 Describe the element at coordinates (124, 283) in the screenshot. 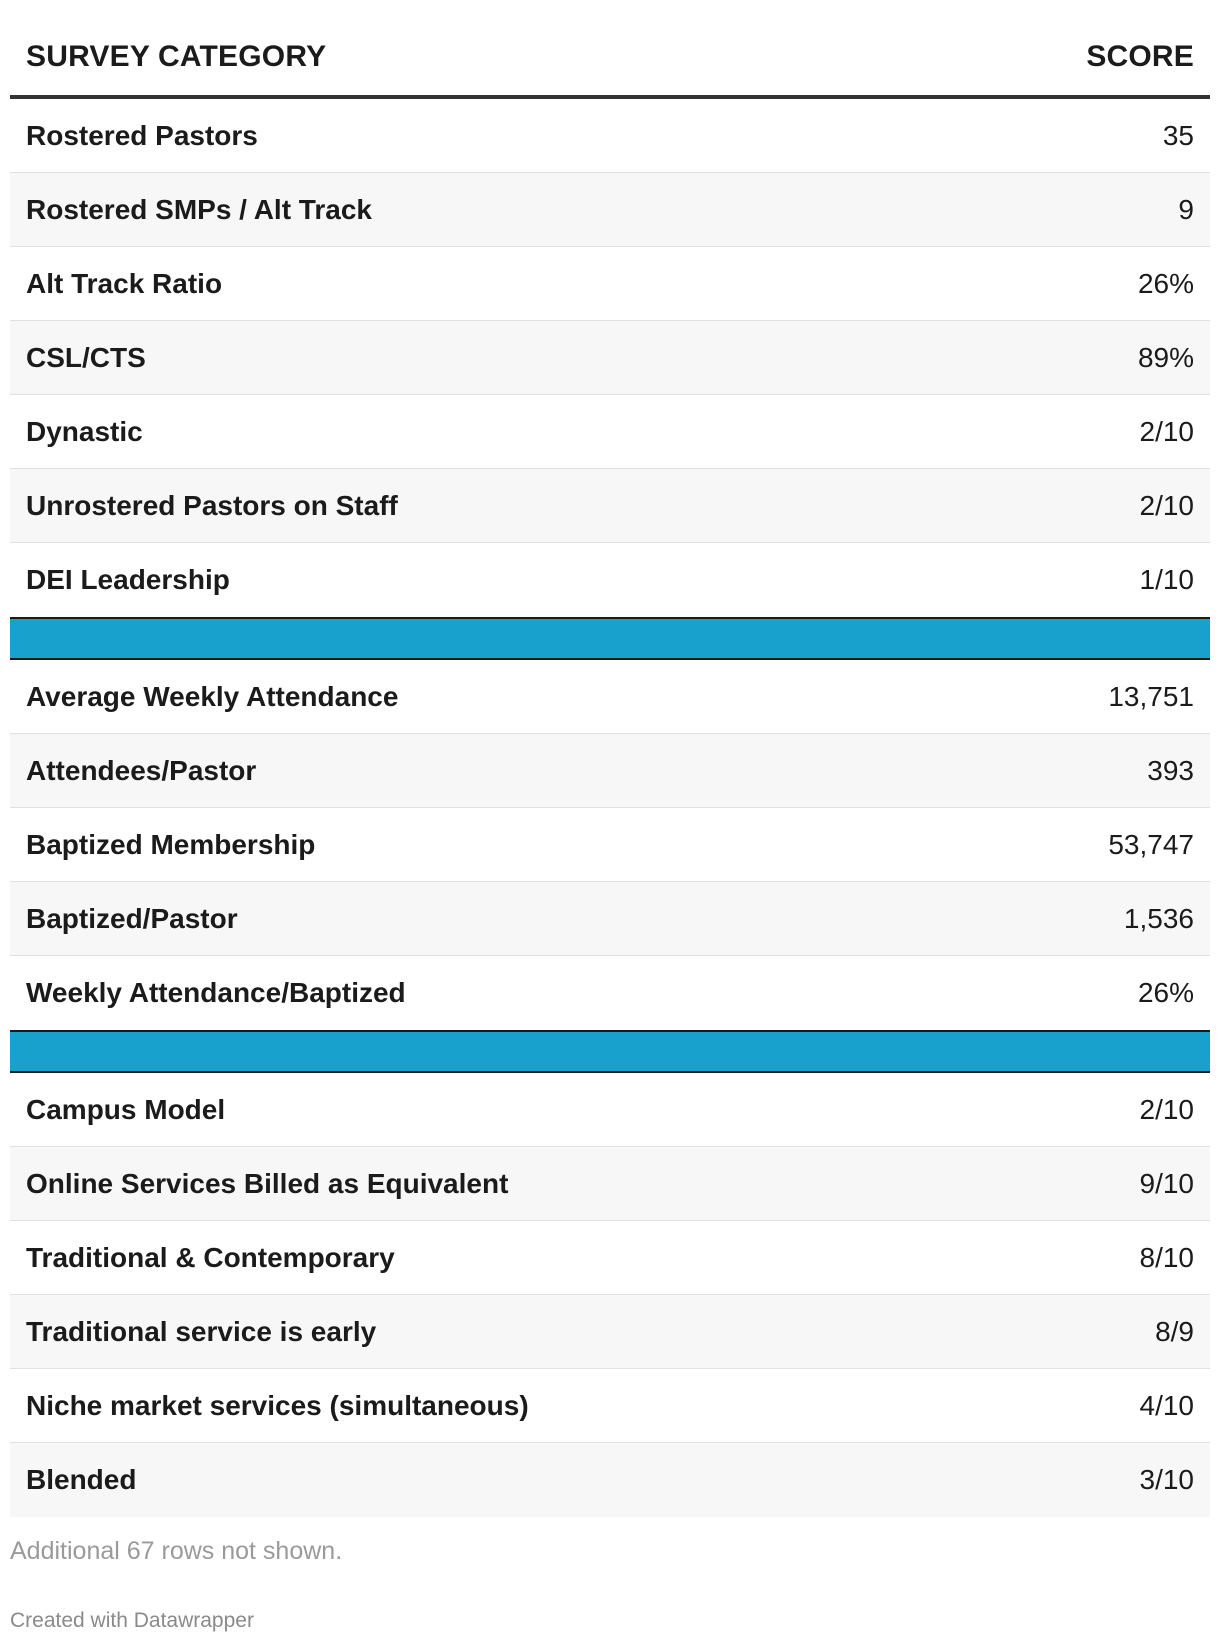

I see `cell-category: Alt Track Ratio` at that location.